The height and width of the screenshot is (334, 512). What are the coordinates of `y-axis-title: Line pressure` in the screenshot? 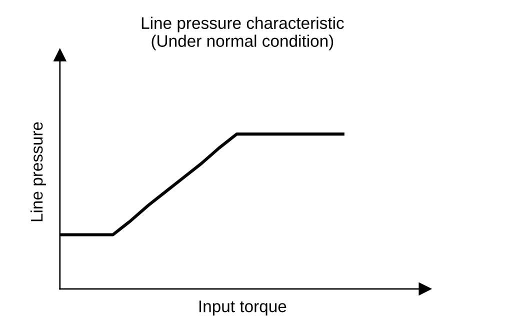 It's located at (38, 172).